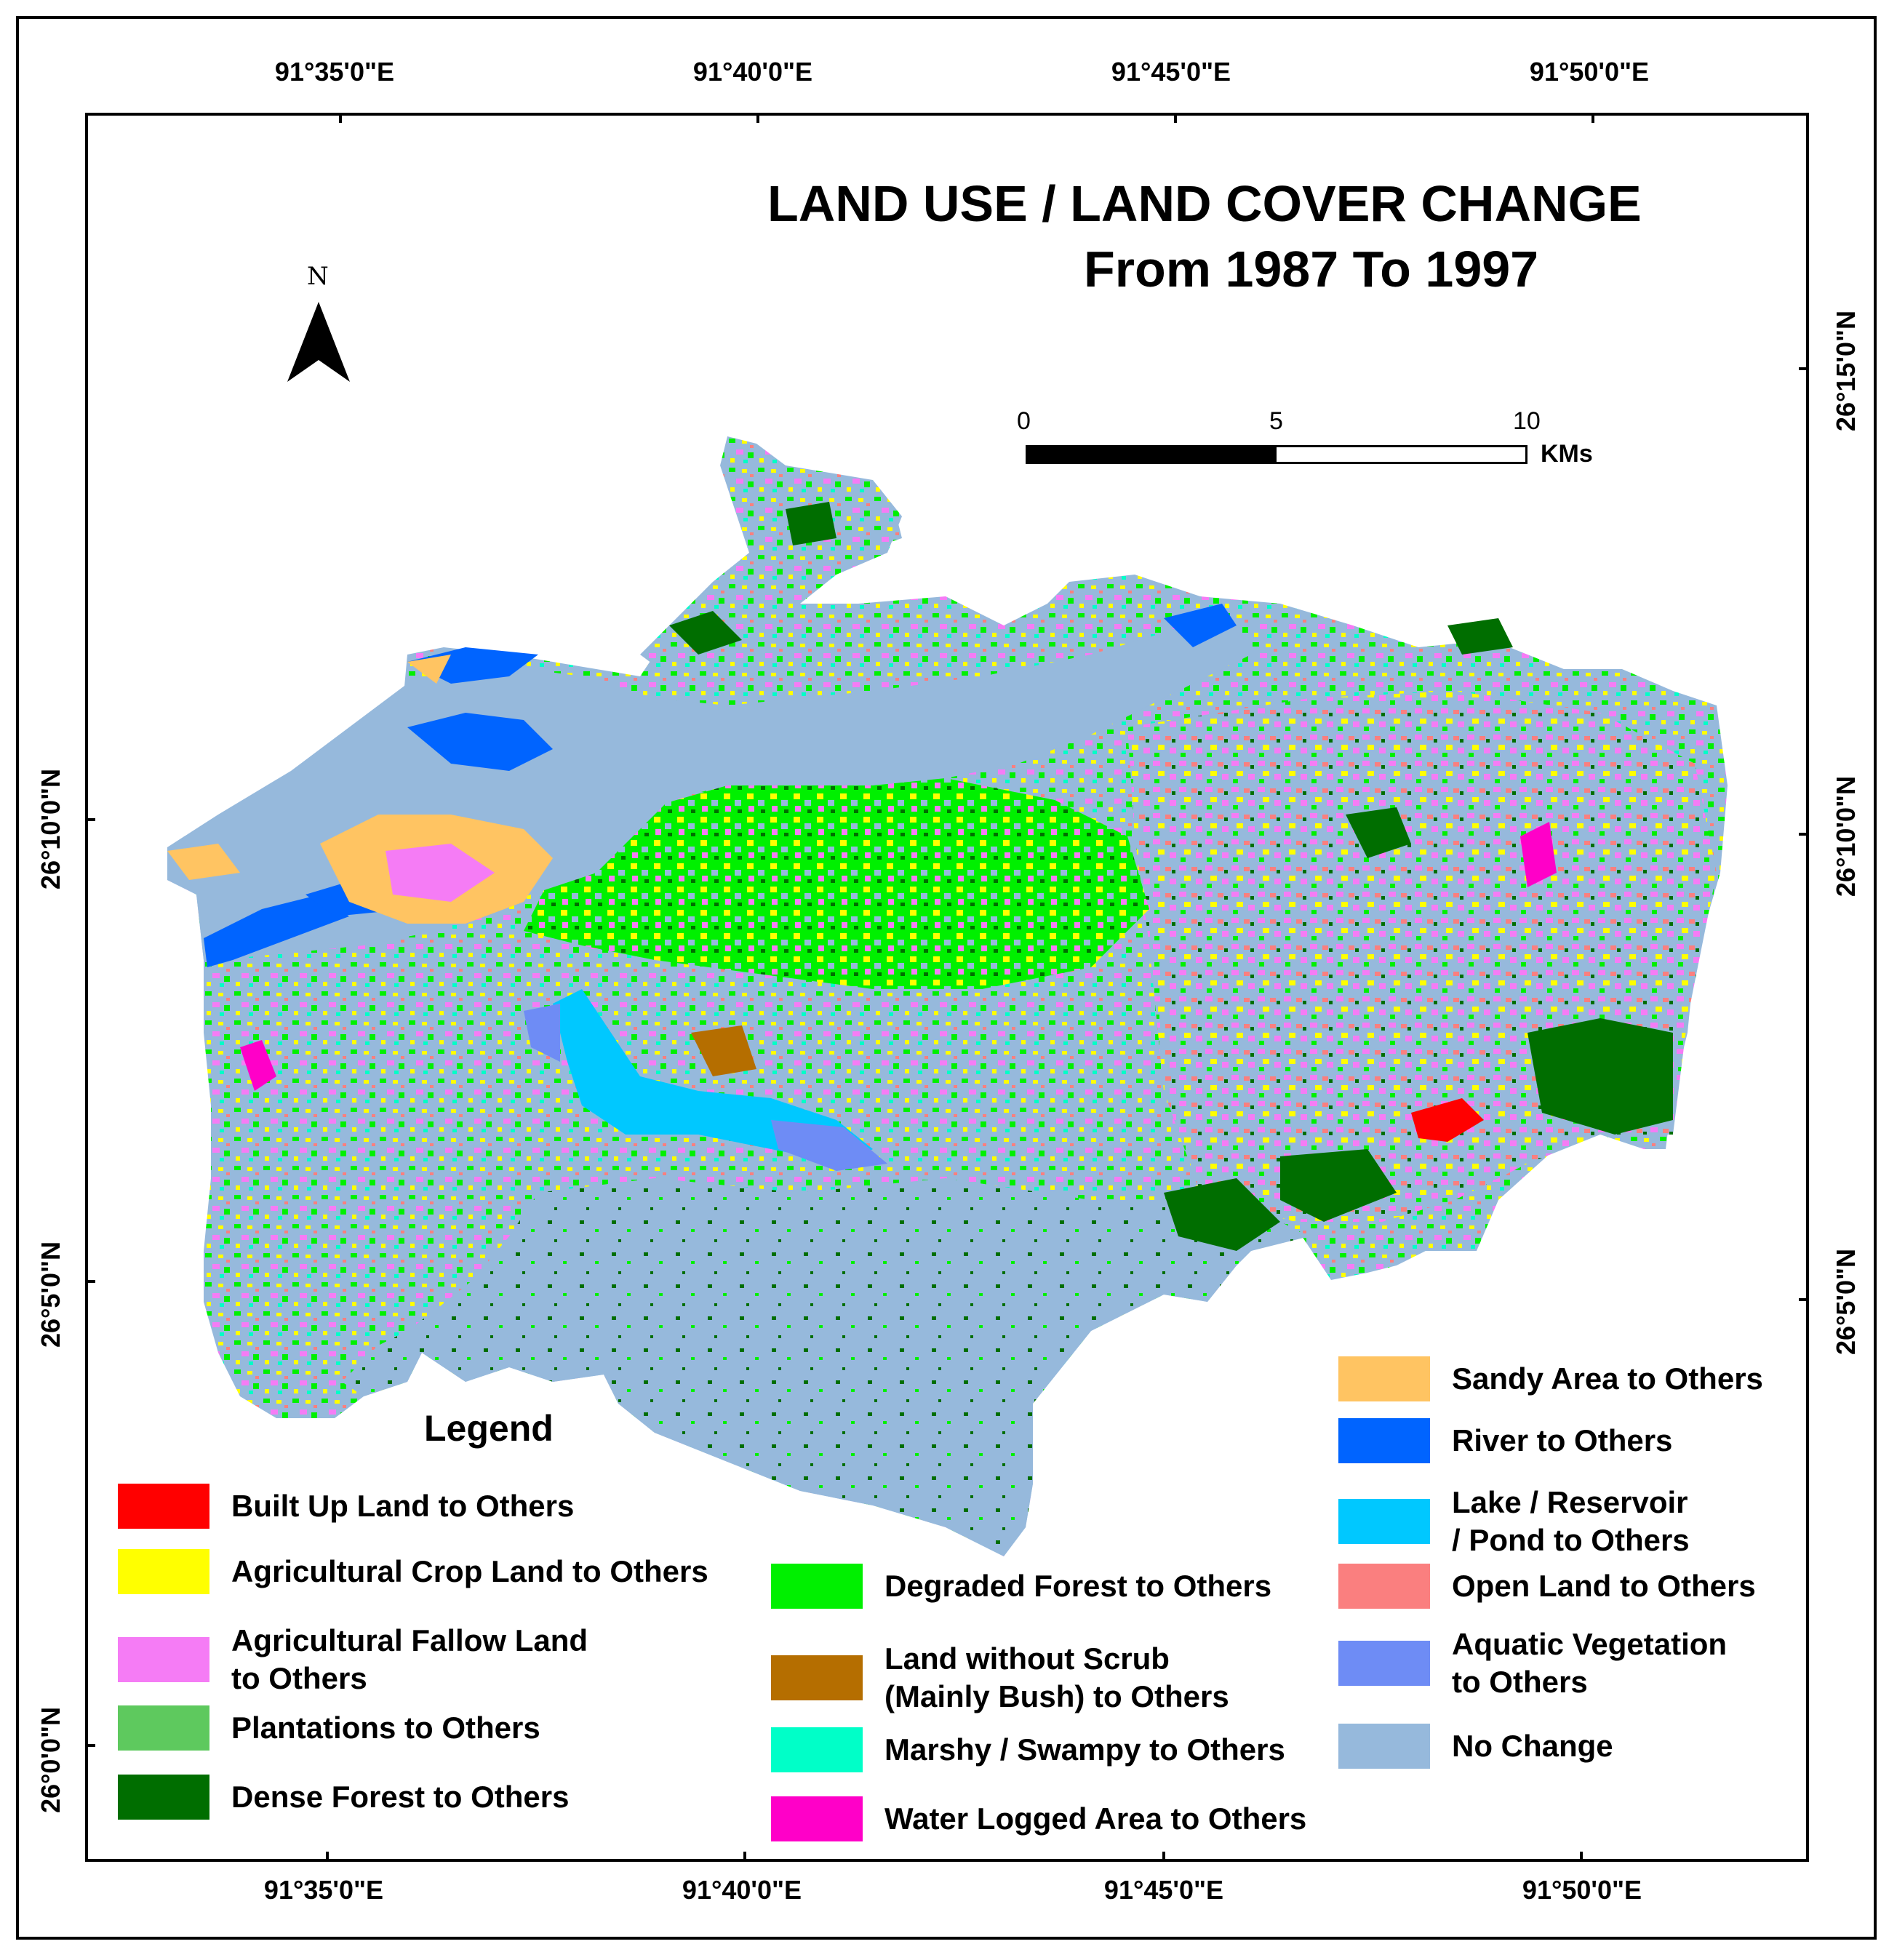  Describe the element at coordinates (1200, 625) in the screenshot. I see `river-patch-east` at that location.